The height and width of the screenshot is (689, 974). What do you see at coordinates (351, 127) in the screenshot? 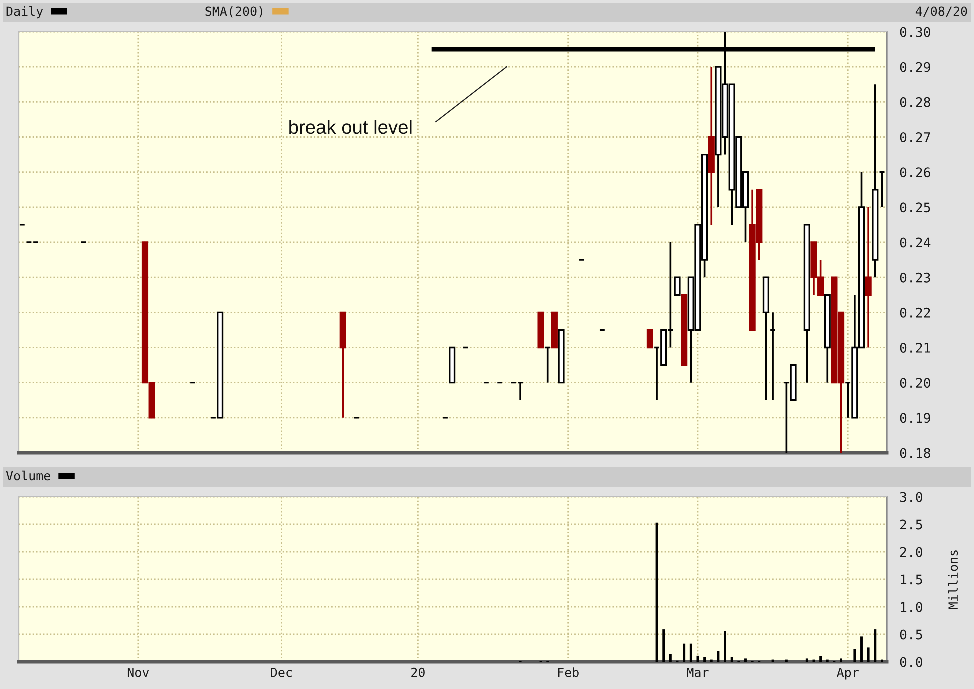
I see `annotation: break out level` at bounding box center [351, 127].